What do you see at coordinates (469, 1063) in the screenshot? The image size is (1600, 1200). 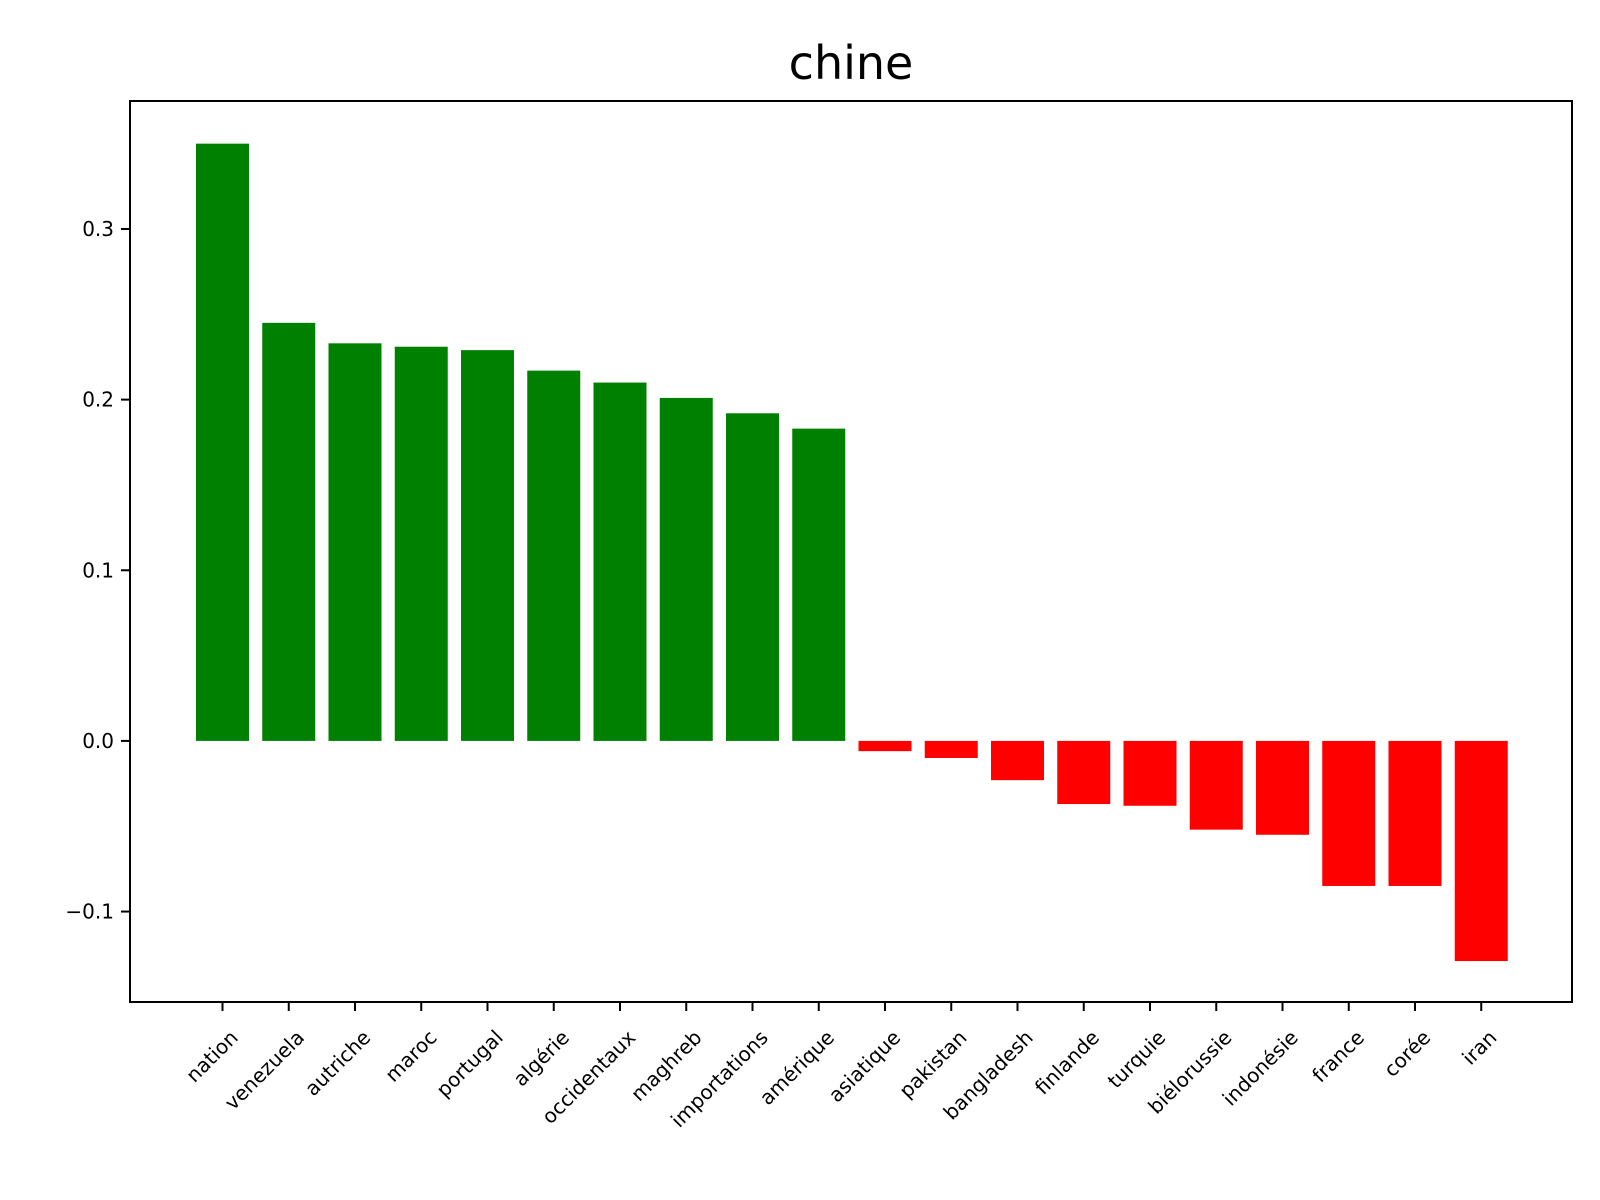 I see `x-tick-label: portugal` at bounding box center [469, 1063].